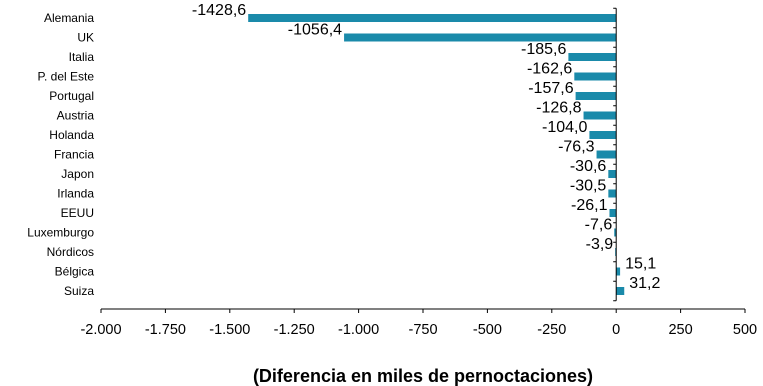  I want to click on x-tick-label: -250, so click(551, 330).